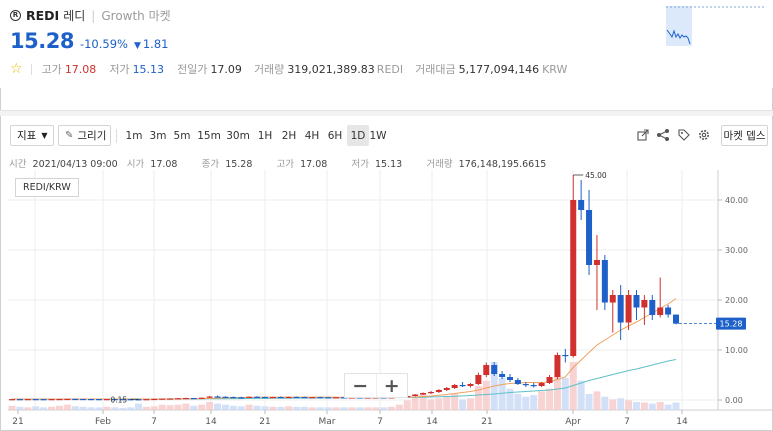 This screenshot has width=773, height=431. I want to click on interval-30m: 30m, so click(238, 135).